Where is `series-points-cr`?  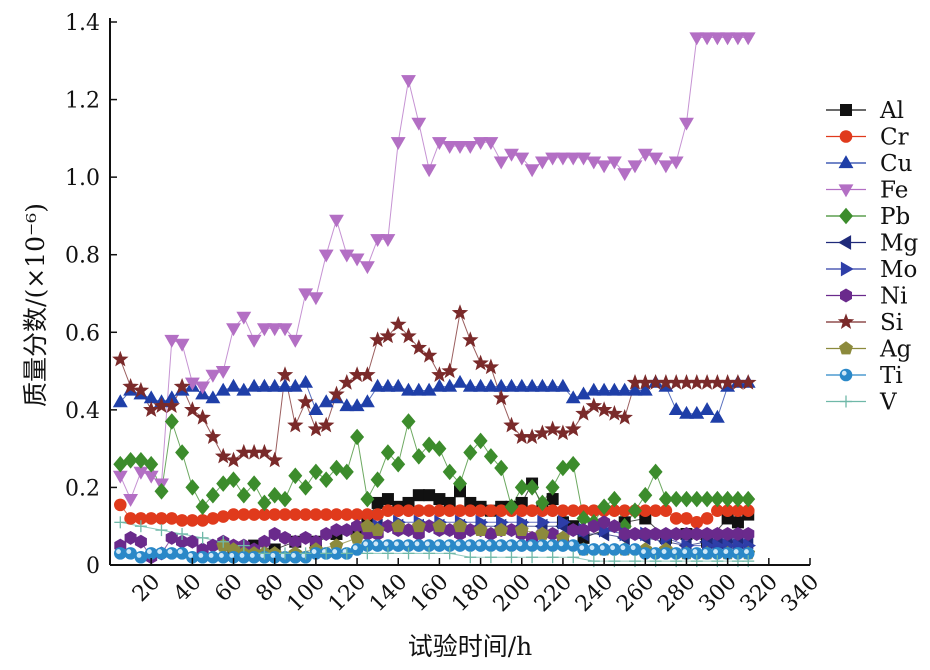
series-points-cr is located at coordinates (434, 513).